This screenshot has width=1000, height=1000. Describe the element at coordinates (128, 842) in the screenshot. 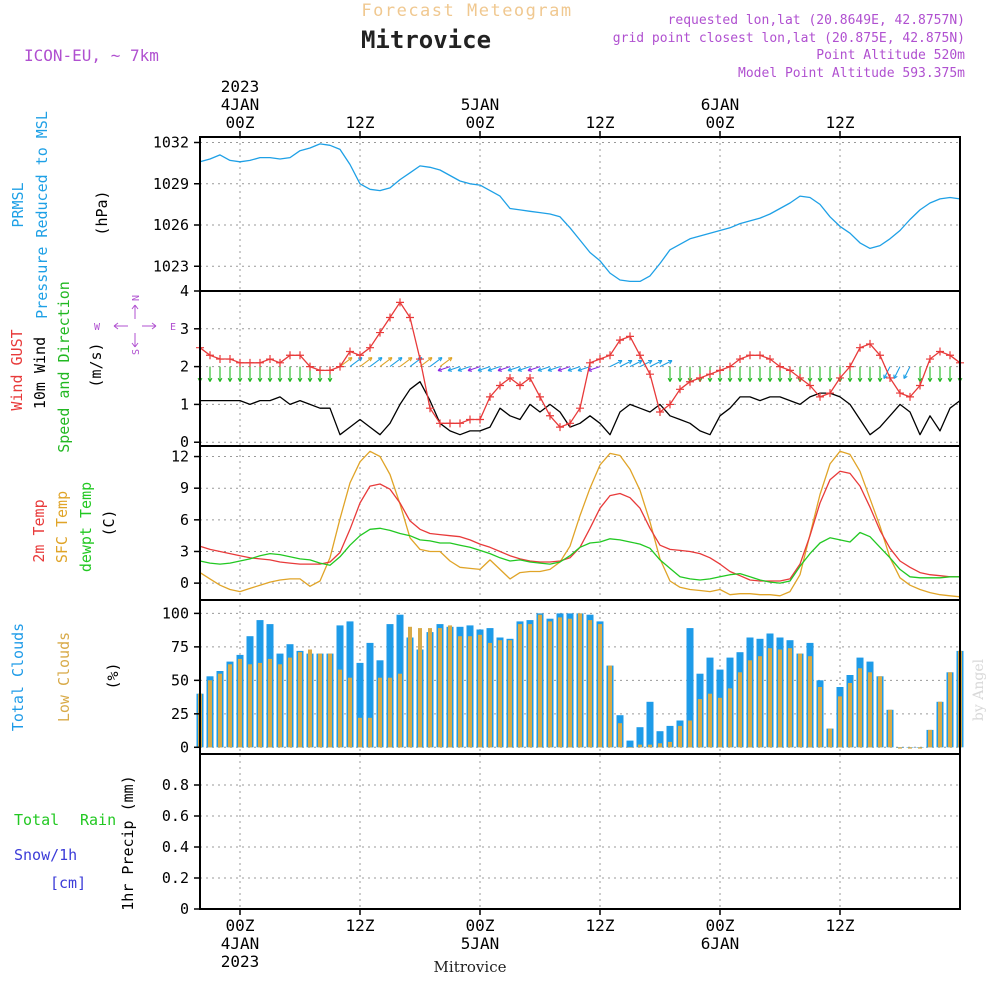

I see `precip-axis-label: 1hr Precip (mm)` at that location.